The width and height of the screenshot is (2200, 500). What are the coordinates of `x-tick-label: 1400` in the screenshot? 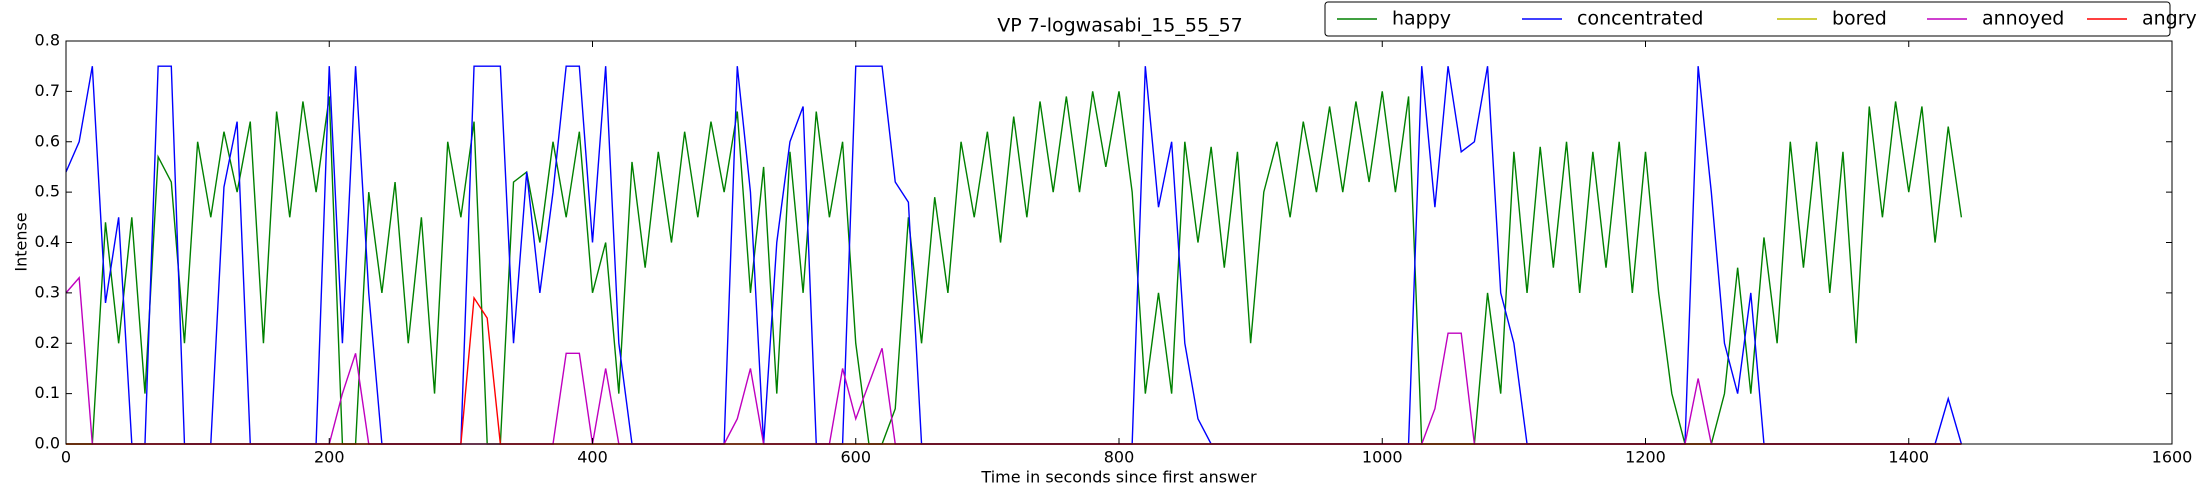 It's located at (1908, 457).